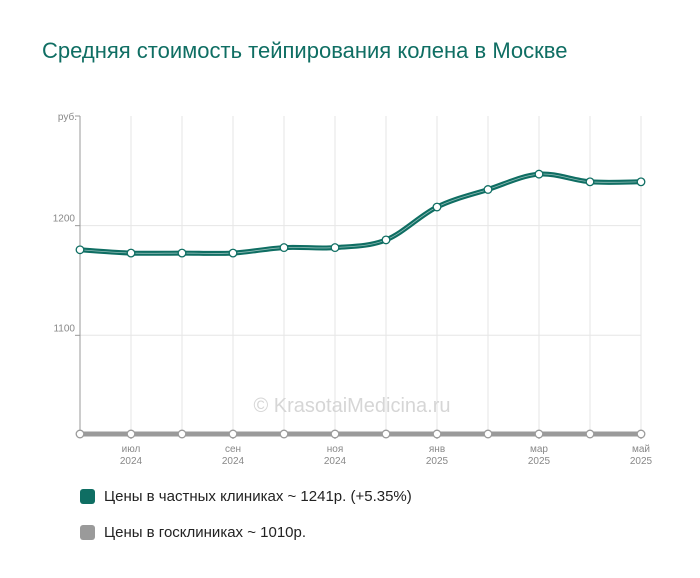 The height and width of the screenshot is (578, 700). Describe the element at coordinates (539, 449) in the screenshot. I see `x-tick-label-month: мар` at that location.